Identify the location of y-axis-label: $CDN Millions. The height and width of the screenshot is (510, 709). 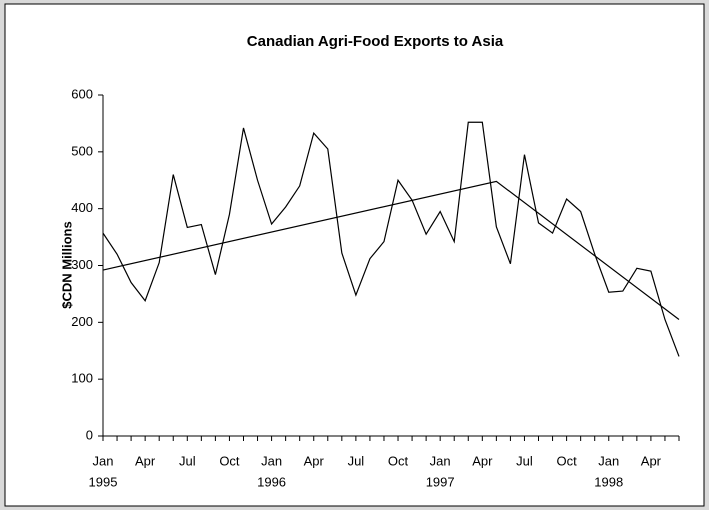
(66, 264).